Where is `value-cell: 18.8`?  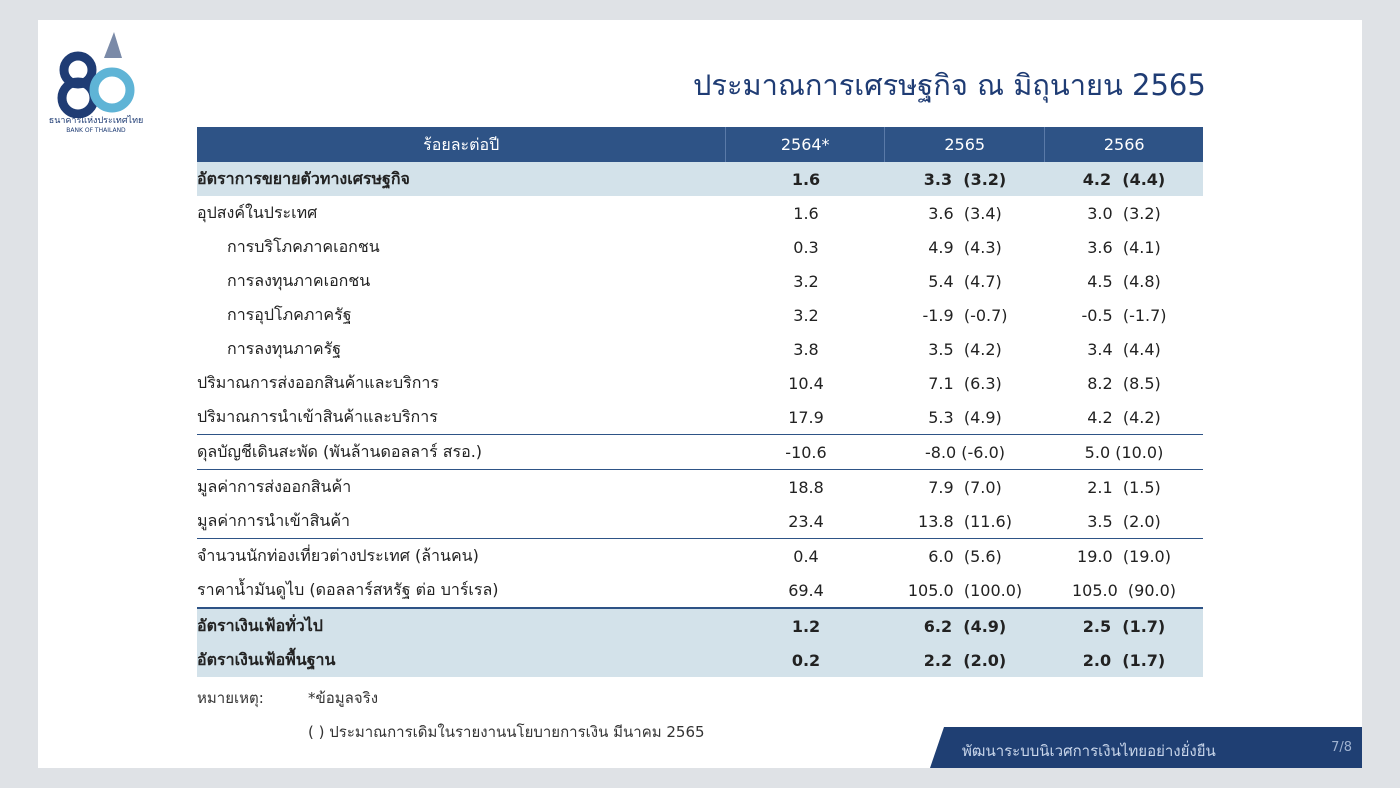
value-cell: 18.8 is located at coordinates (806, 487).